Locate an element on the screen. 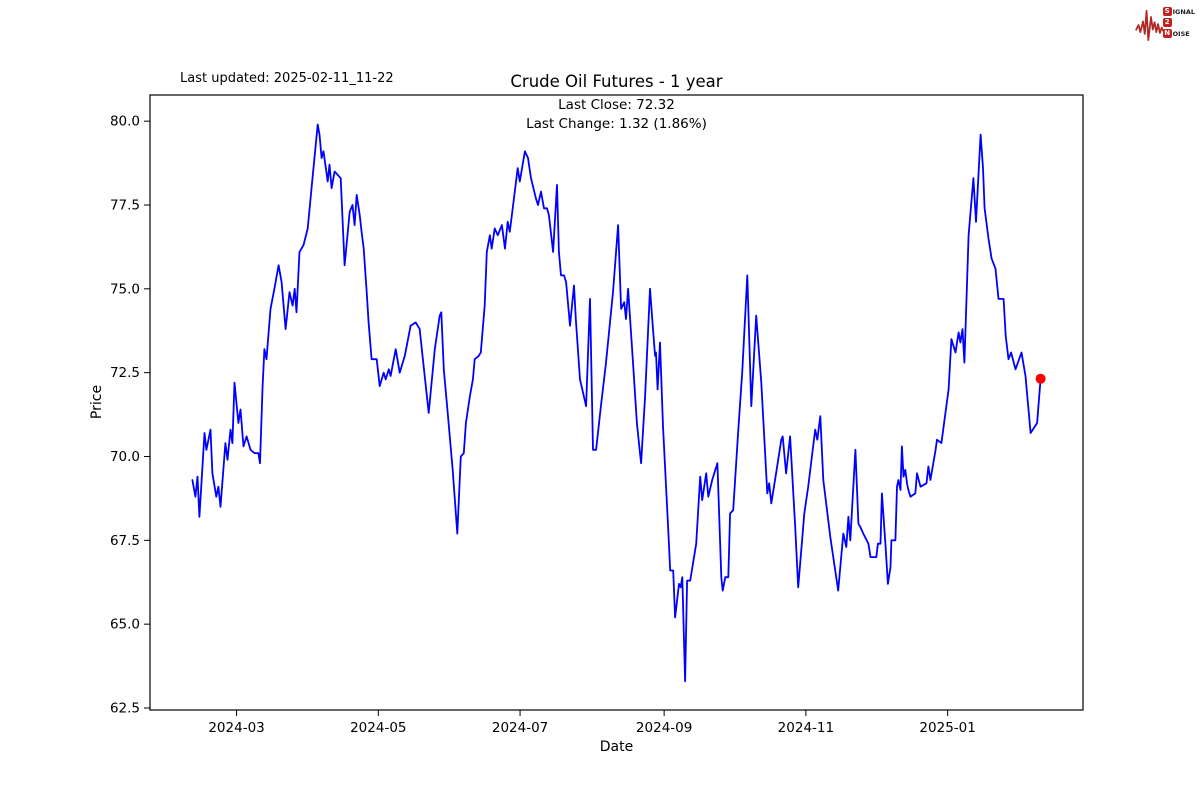 Image resolution: width=1200 pixels, height=800 pixels. last-close-label: Last Close: 72.32 is located at coordinates (616, 105).